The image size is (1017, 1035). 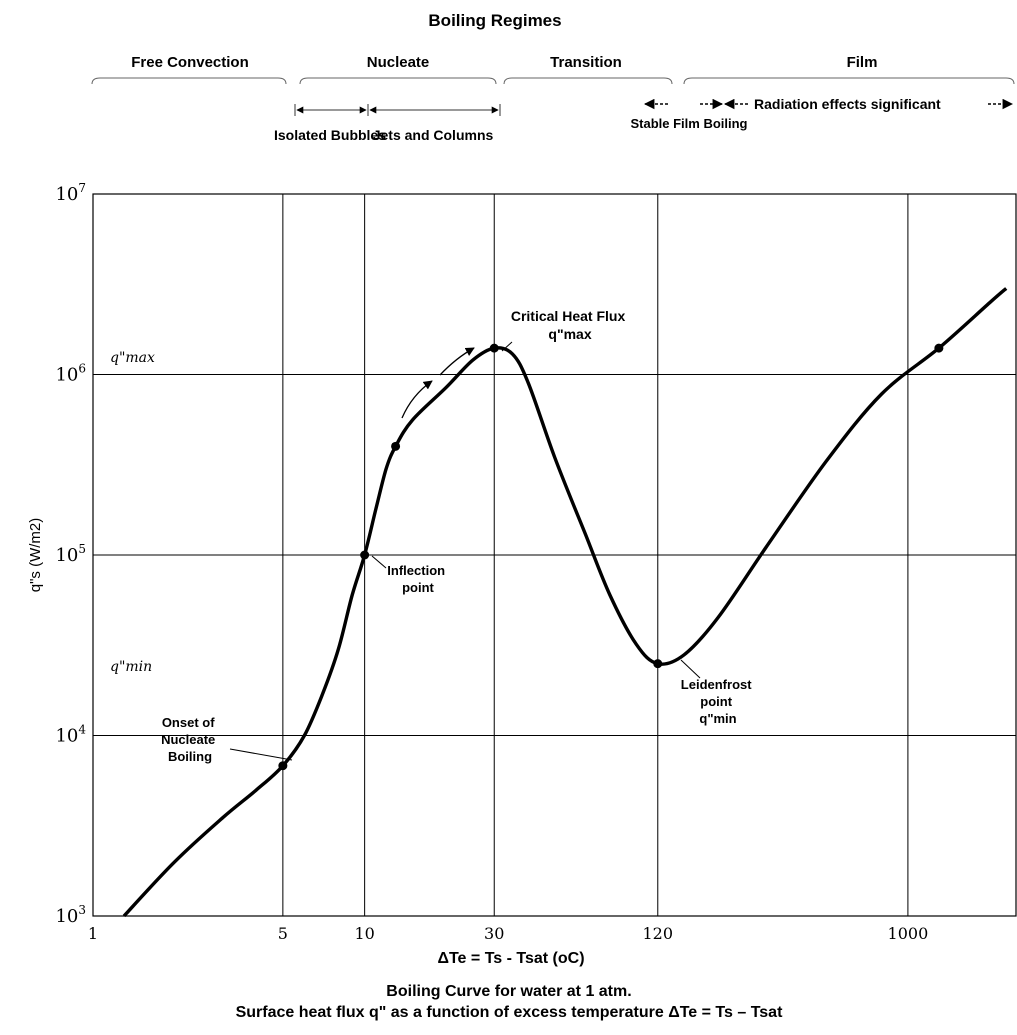 I want to click on x-tick-label: 5, so click(x=283, y=933).